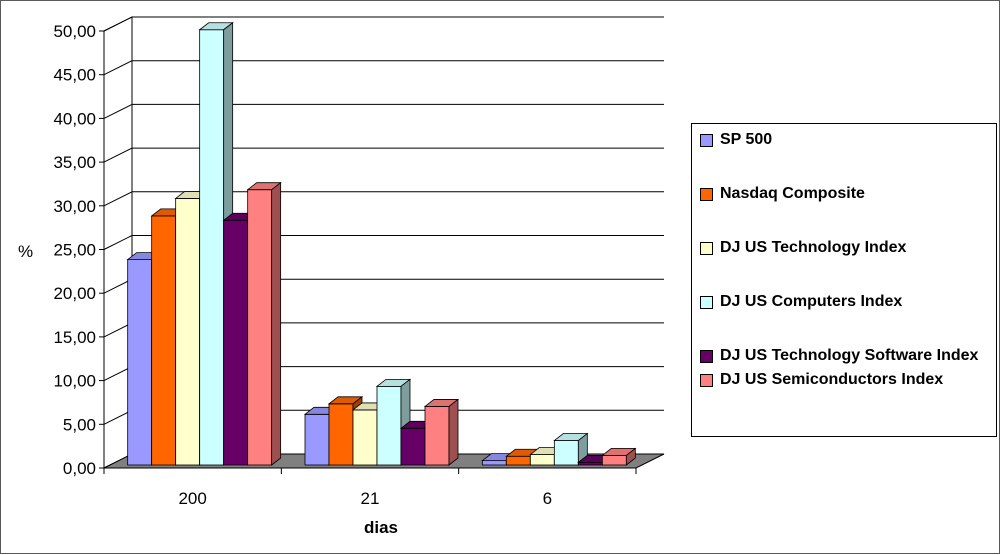 The height and width of the screenshot is (555, 1000). Describe the element at coordinates (706, 194) in the screenshot. I see `legend-swatch-nasdaq` at that location.